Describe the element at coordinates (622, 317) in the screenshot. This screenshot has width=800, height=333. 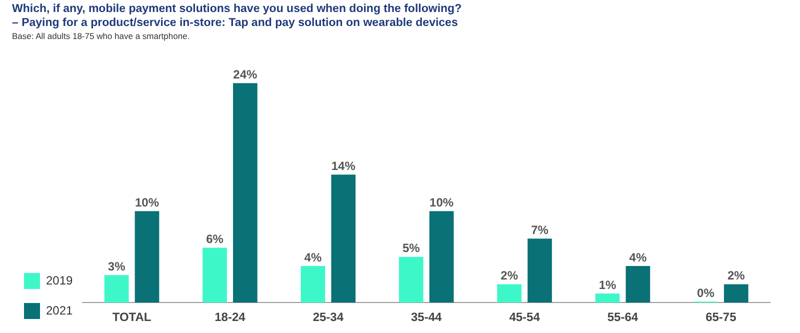
I see `x-tick-label: 55-64` at that location.